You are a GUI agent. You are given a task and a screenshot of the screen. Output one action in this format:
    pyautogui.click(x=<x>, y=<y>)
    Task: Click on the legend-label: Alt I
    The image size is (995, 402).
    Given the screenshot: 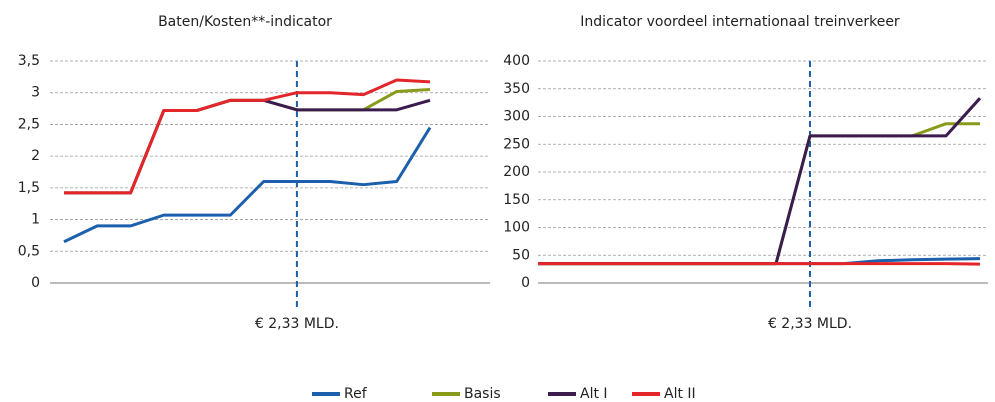 What is the action you would take?
    pyautogui.click(x=594, y=394)
    